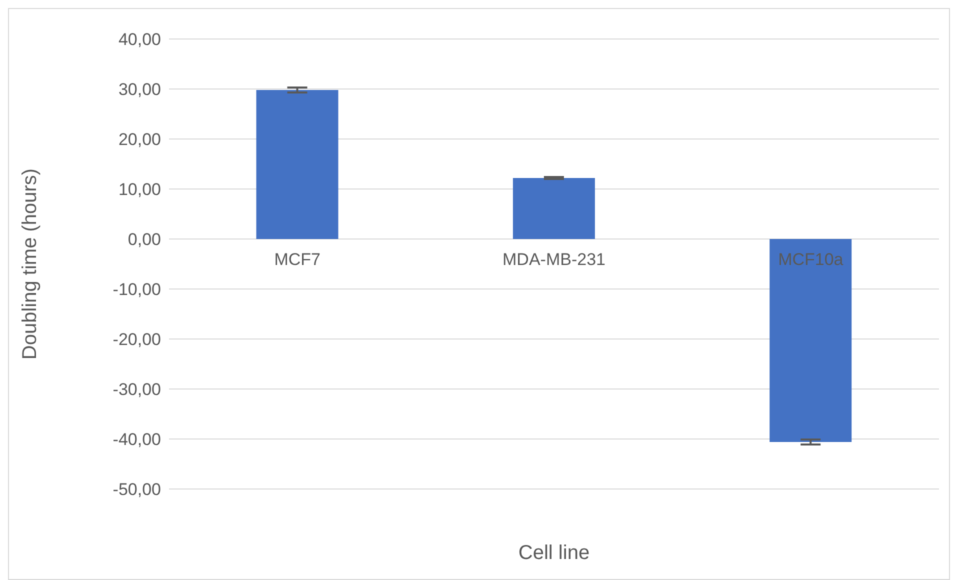 The width and height of the screenshot is (958, 580). I want to click on y-tick-label: -30,00, so click(136, 390).